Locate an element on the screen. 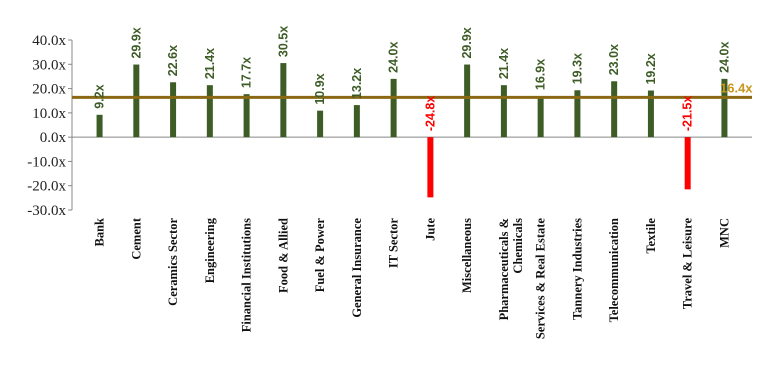 The image size is (769, 378). category-label: Financial Institutions is located at coordinates (247, 275).